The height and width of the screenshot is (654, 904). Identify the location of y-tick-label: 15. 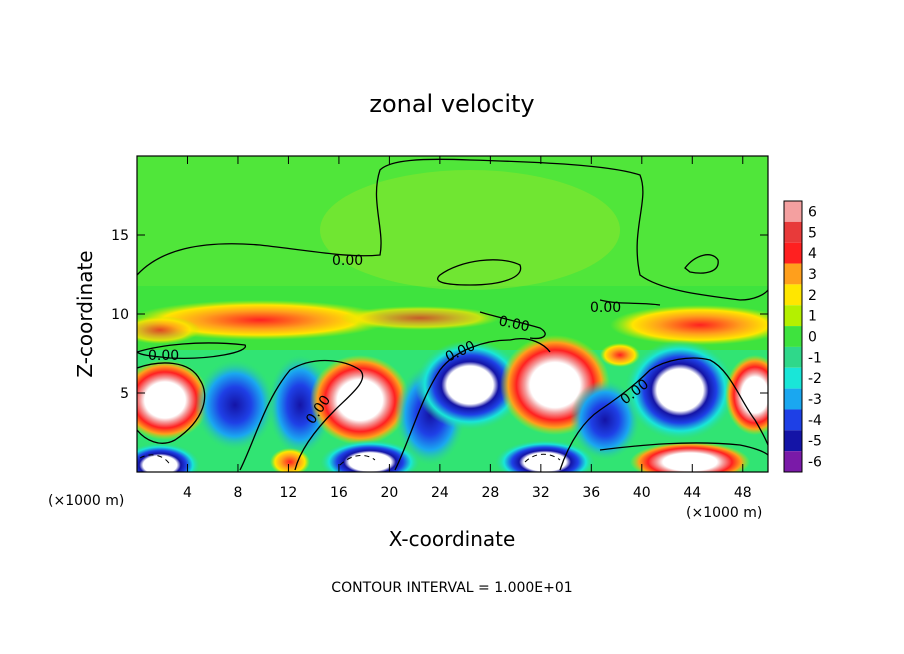
(120, 236).